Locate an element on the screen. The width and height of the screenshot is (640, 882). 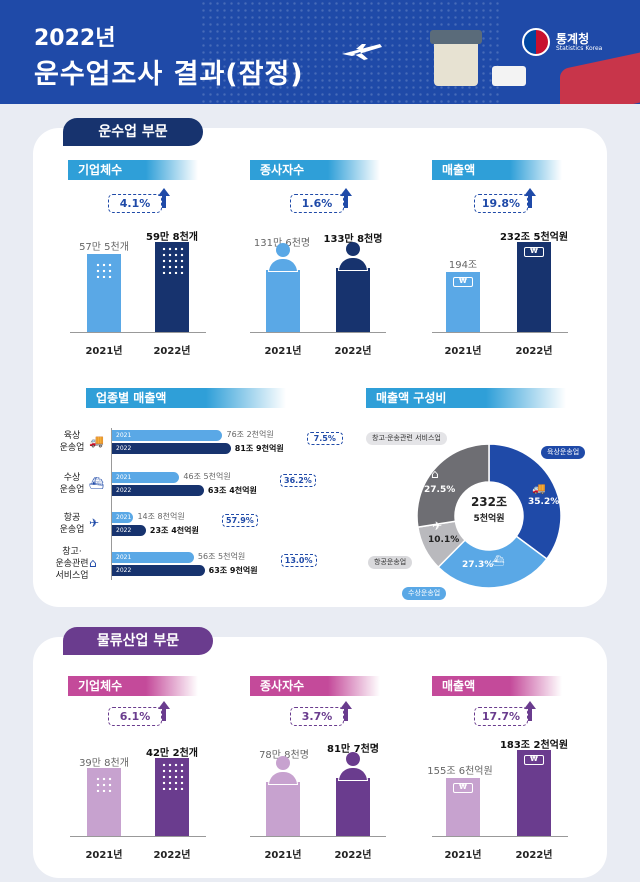
industry-growth-rate: 57.9% is located at coordinates (239, 520).